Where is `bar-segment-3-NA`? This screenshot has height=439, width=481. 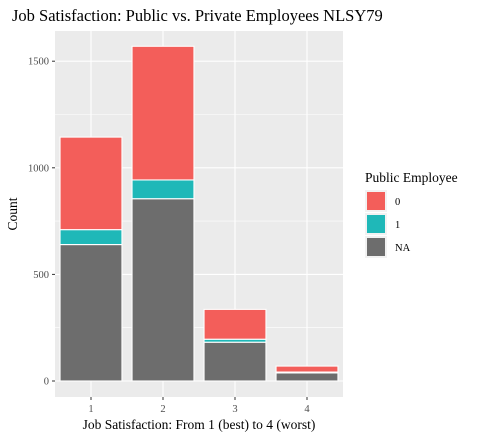
bar-segment-3-NA is located at coordinates (235, 361).